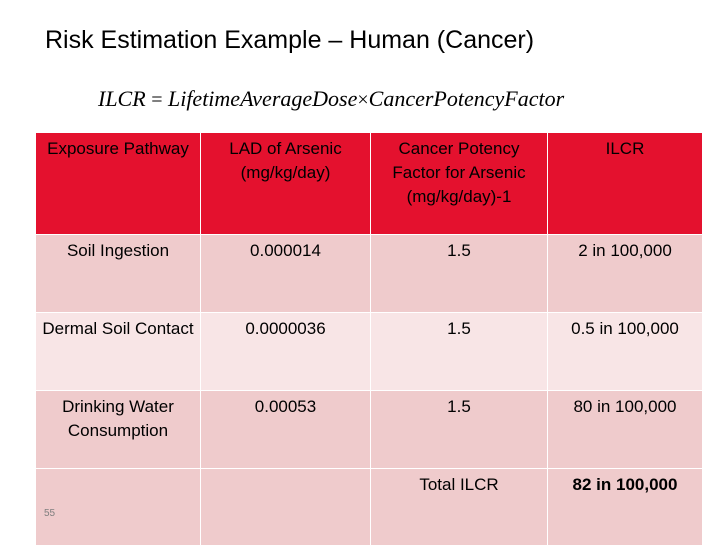 This screenshot has height=546, width=720. I want to click on slide-number: 55, so click(50, 513).